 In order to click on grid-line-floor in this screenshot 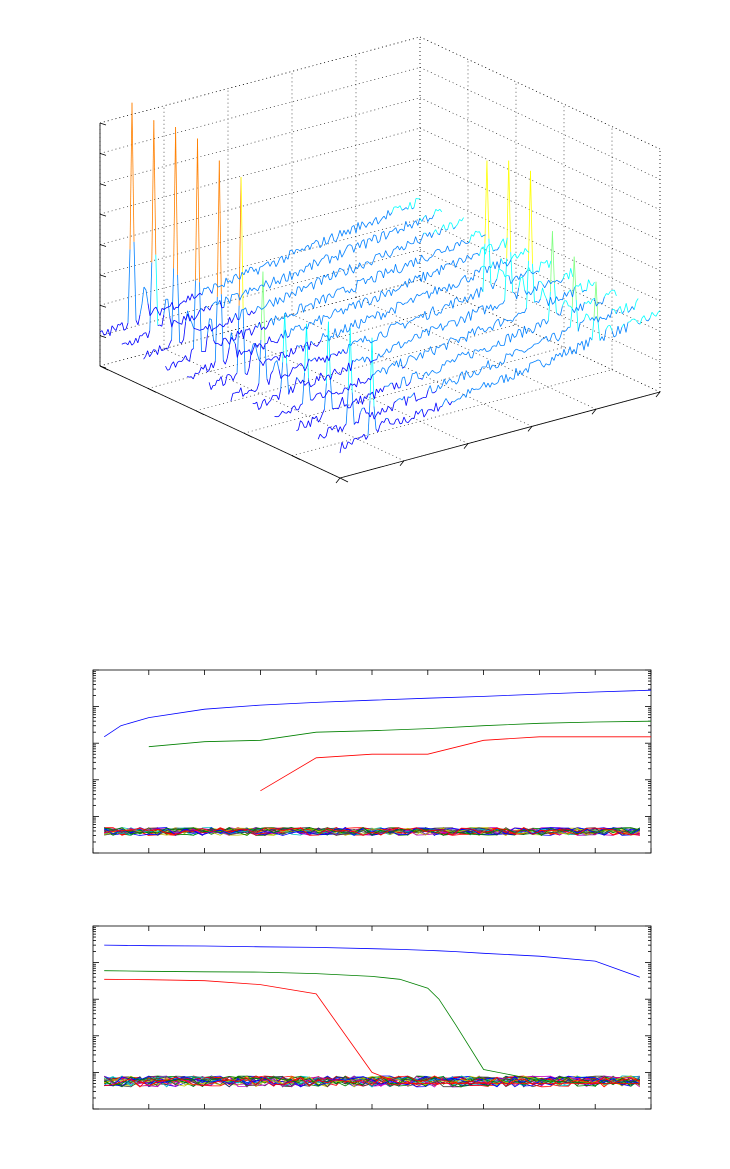, I will do `click(260, 323)`.